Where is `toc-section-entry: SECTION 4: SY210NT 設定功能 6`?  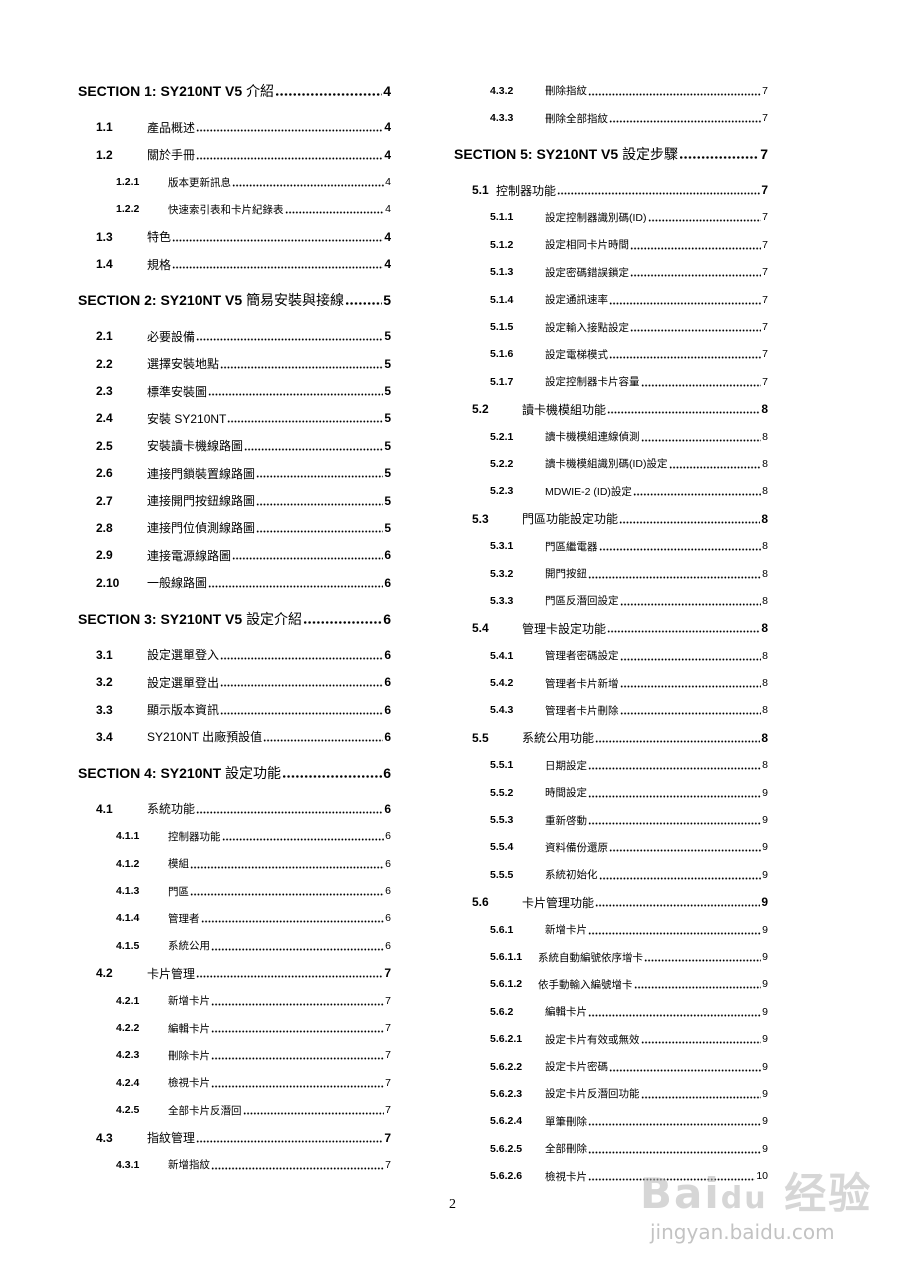
toc-section-entry: SECTION 4: SY210NT 設定功能 6 is located at coordinates (234, 773).